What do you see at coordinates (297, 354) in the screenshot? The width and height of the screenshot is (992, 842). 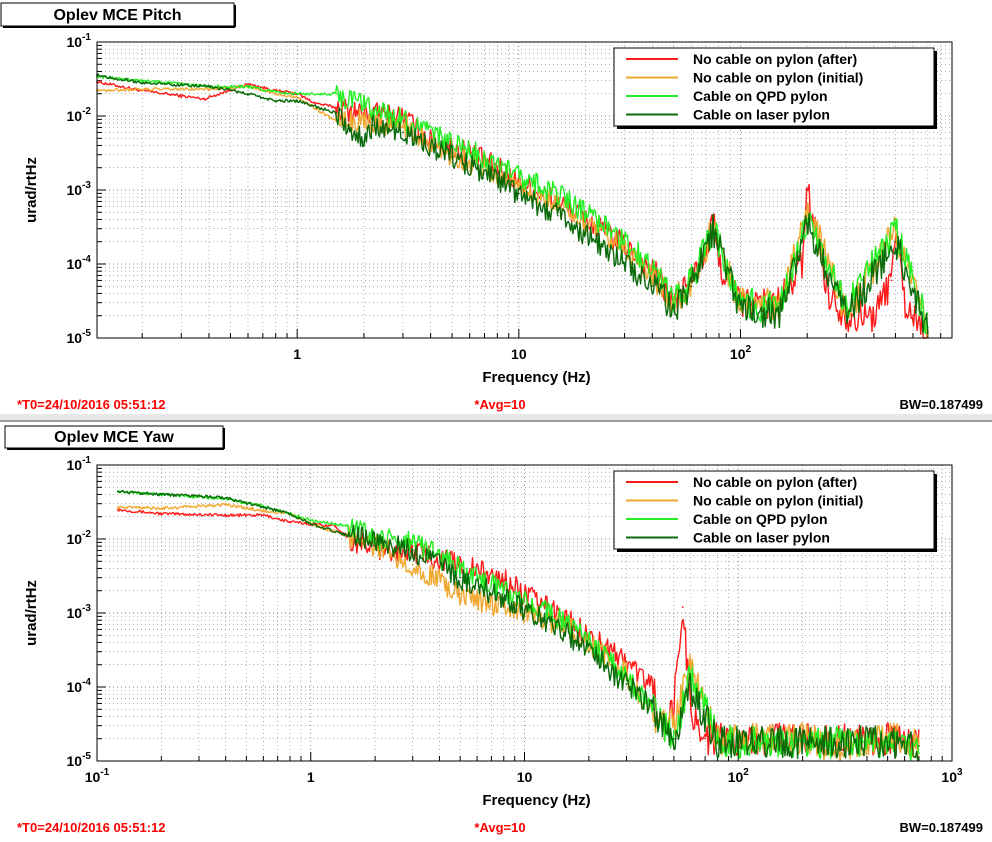 I see `x-tick-label: 1` at bounding box center [297, 354].